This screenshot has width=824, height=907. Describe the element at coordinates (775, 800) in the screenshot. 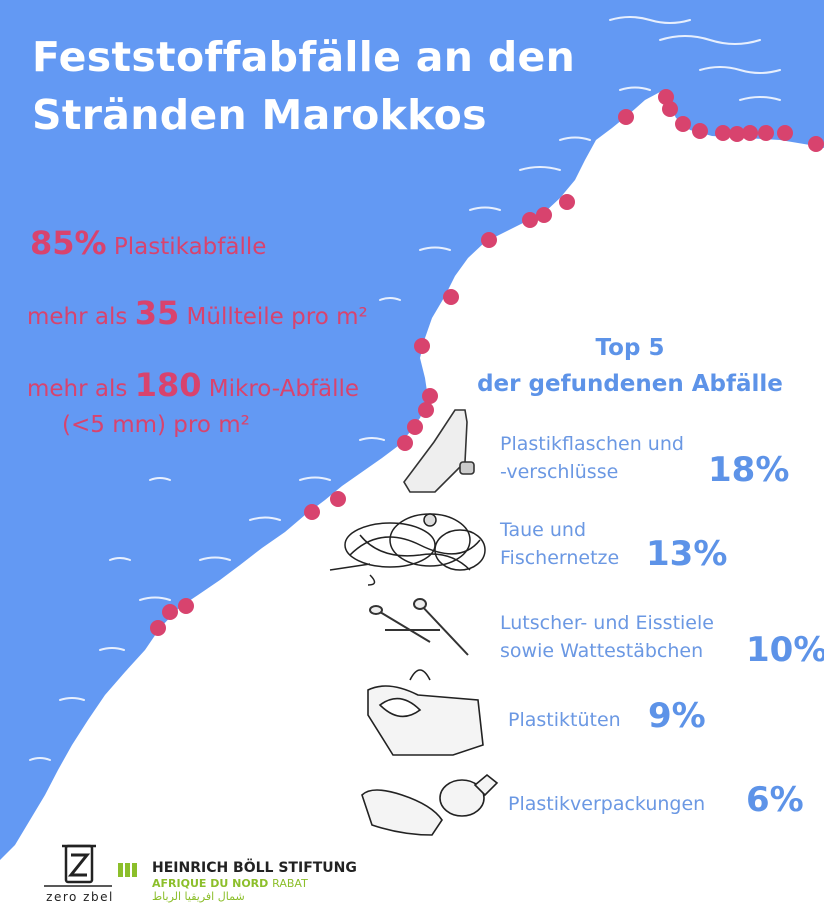

I see `top5-item-percent: 6%` at that location.